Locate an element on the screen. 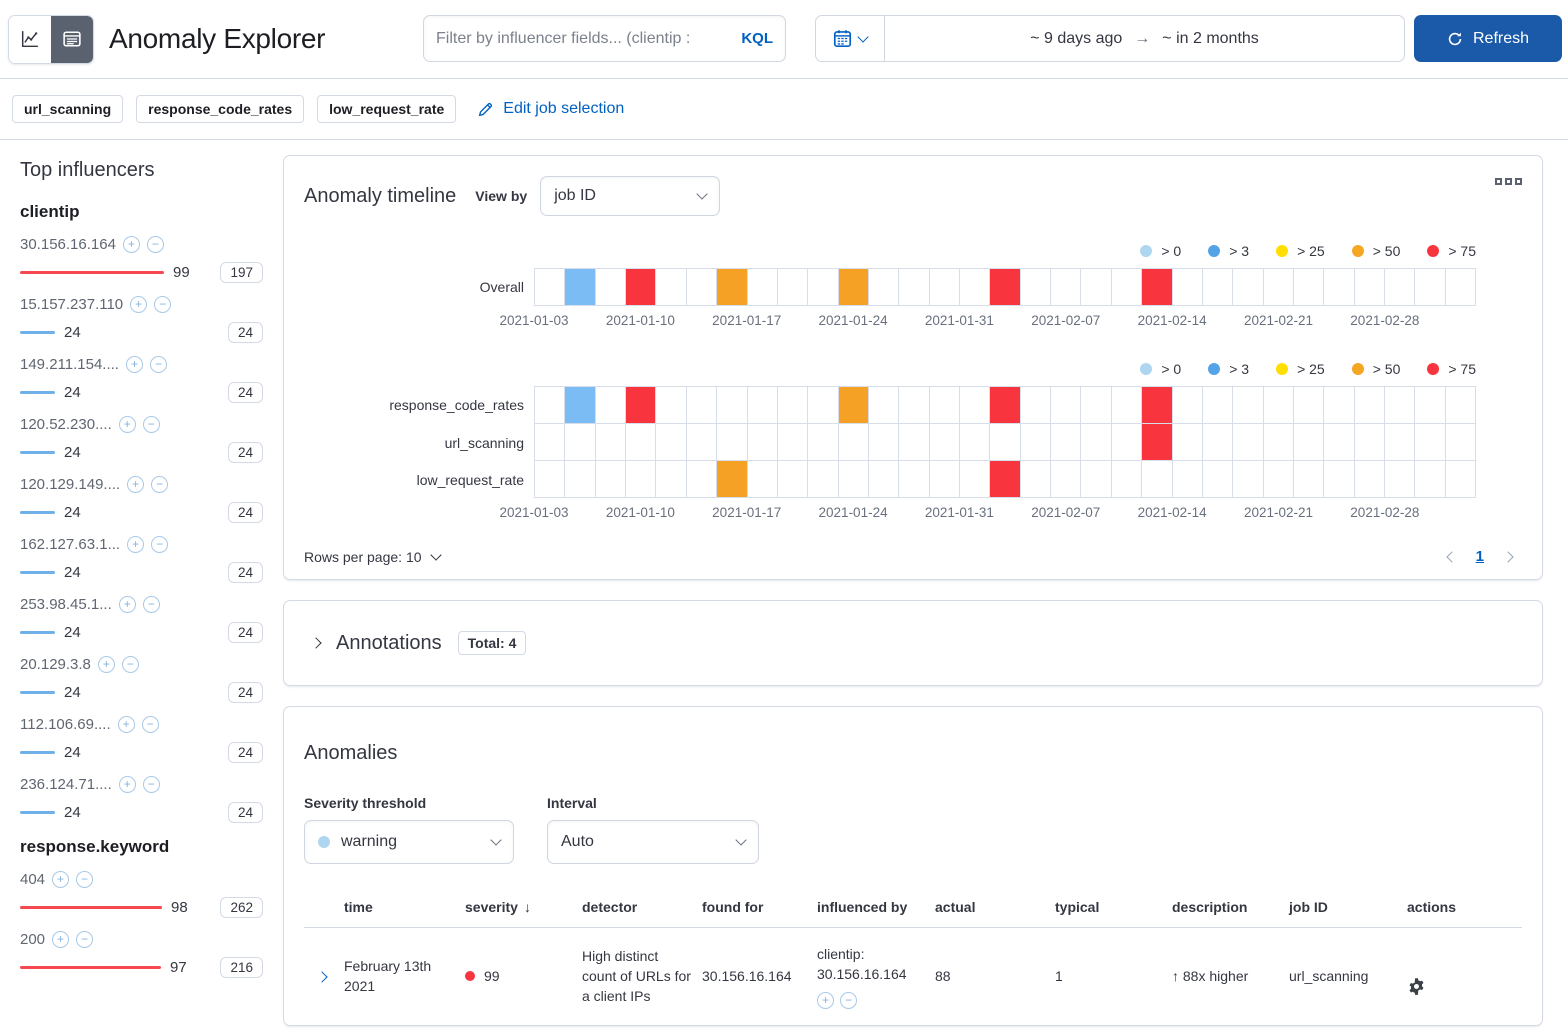 The height and width of the screenshot is (1033, 1568). annotations-title: Annotations is located at coordinates (389, 642).